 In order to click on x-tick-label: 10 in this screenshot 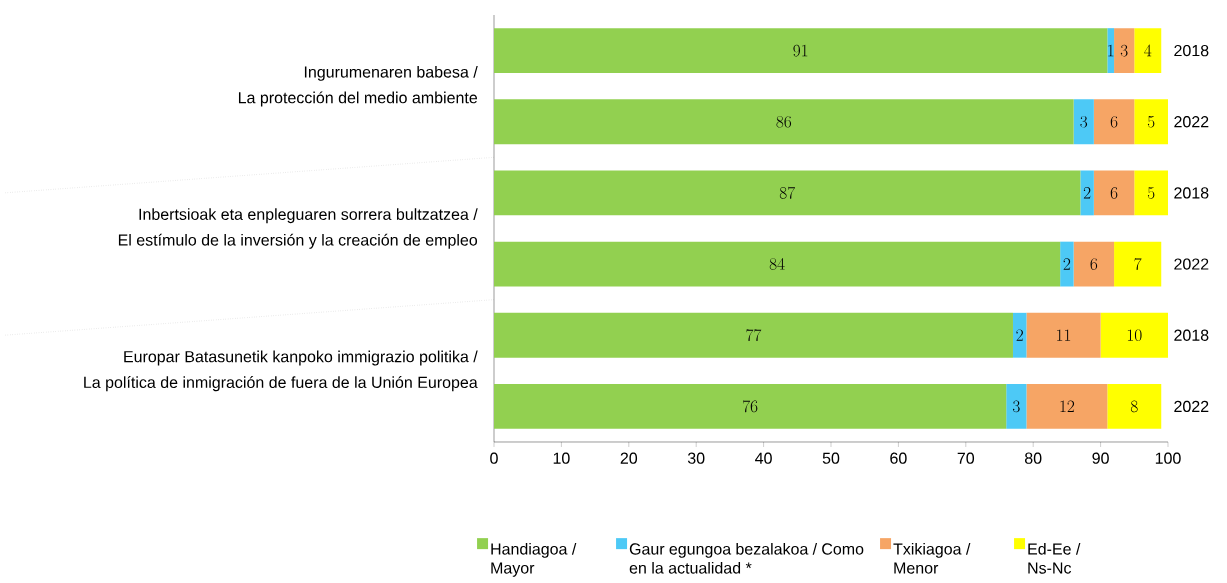, I will do `click(561, 458)`.